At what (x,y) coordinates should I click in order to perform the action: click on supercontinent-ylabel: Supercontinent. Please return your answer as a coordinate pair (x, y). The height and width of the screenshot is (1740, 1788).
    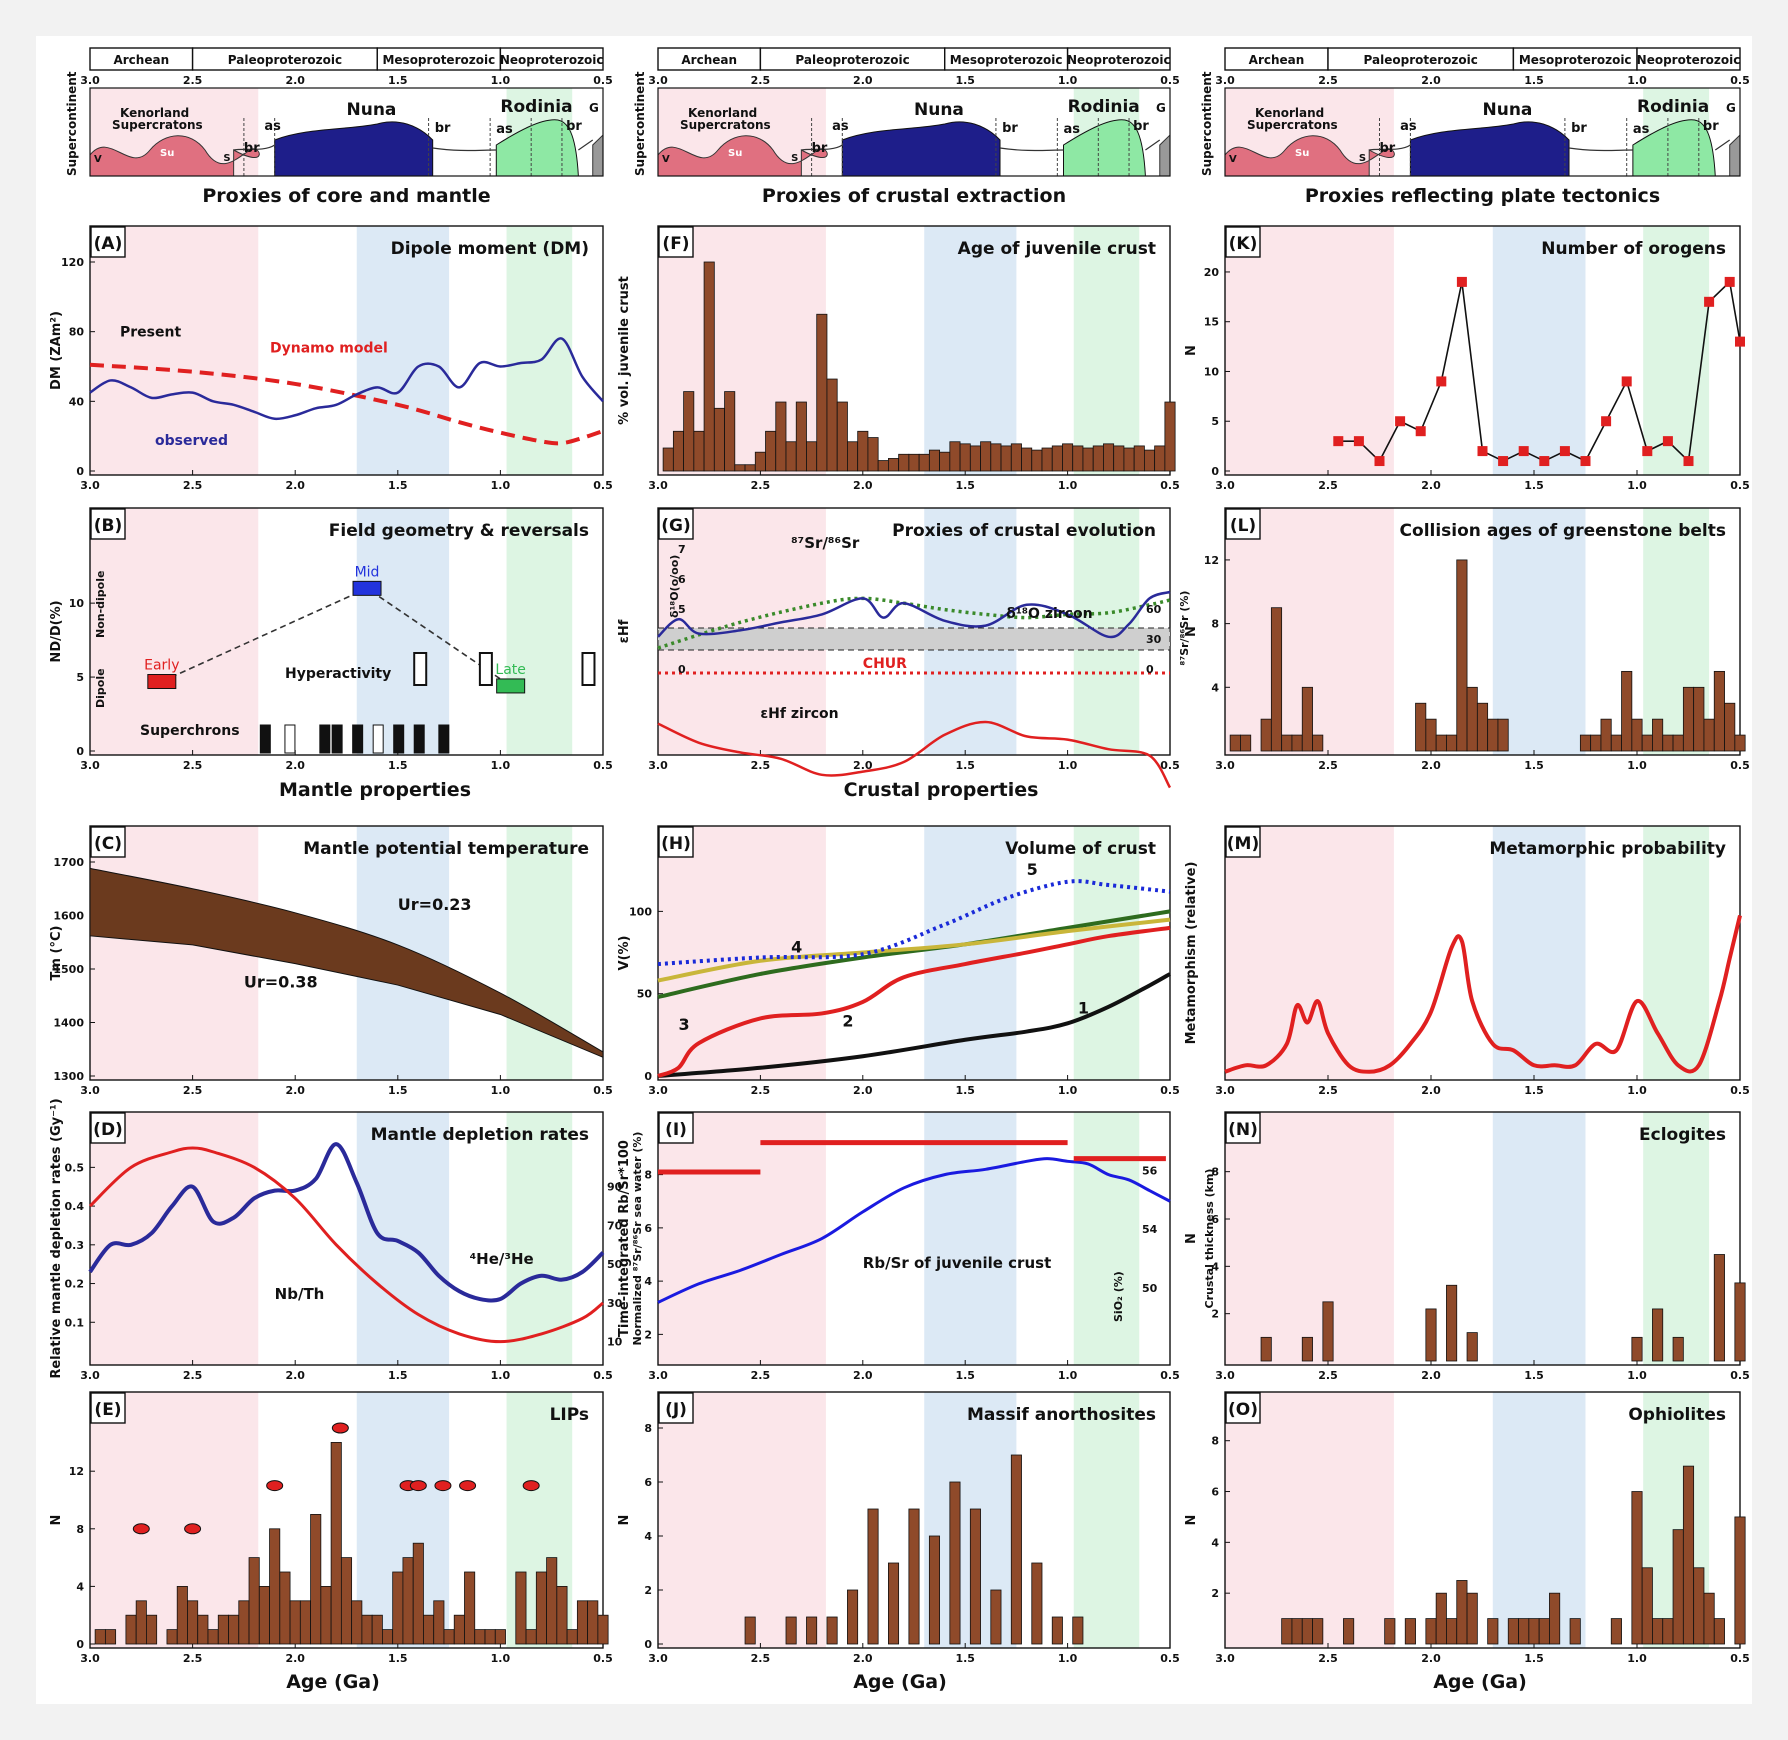
    Looking at the image, I should click on (640, 123).